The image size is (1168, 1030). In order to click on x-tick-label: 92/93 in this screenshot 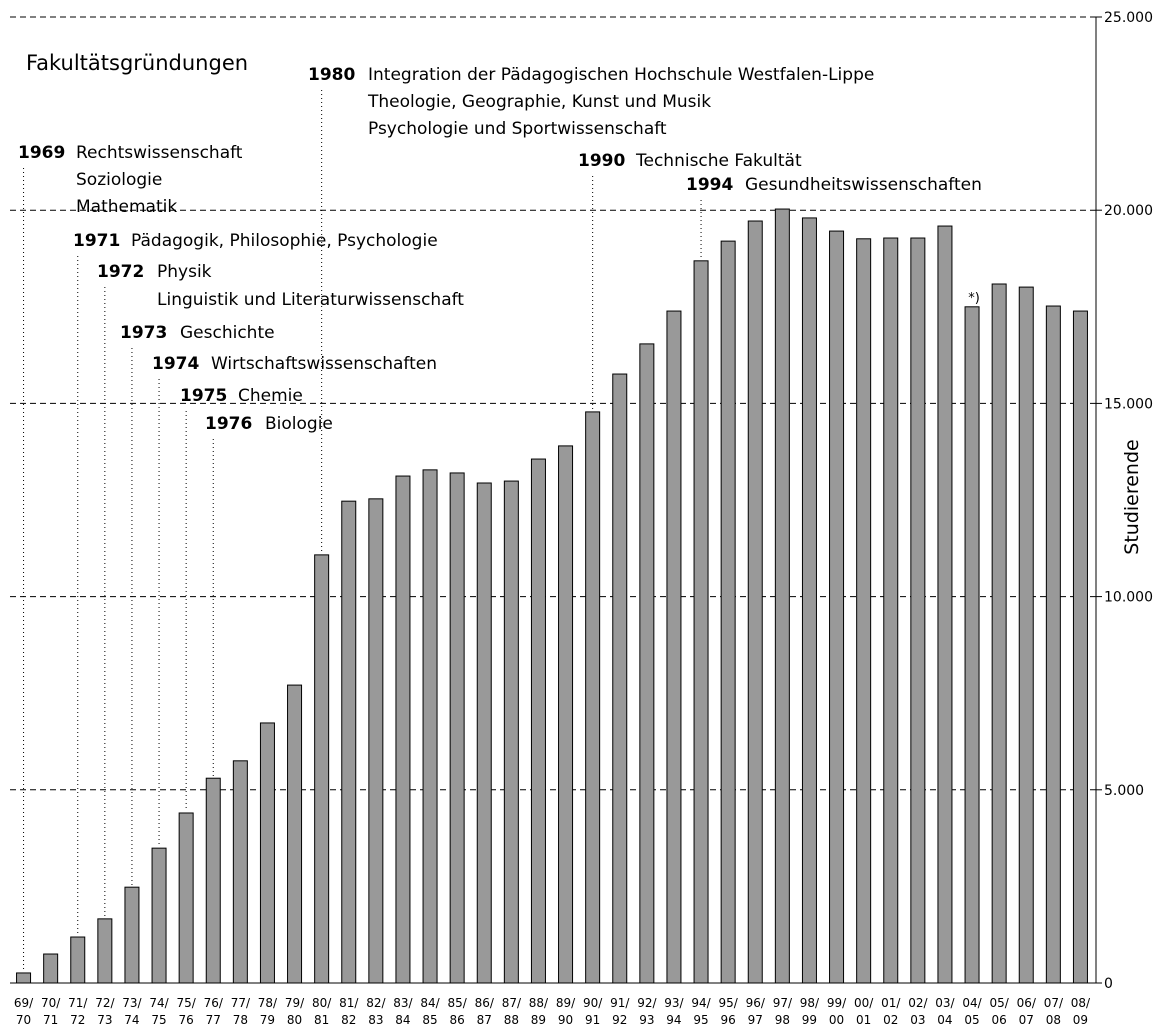, I will do `click(647, 1011)`.